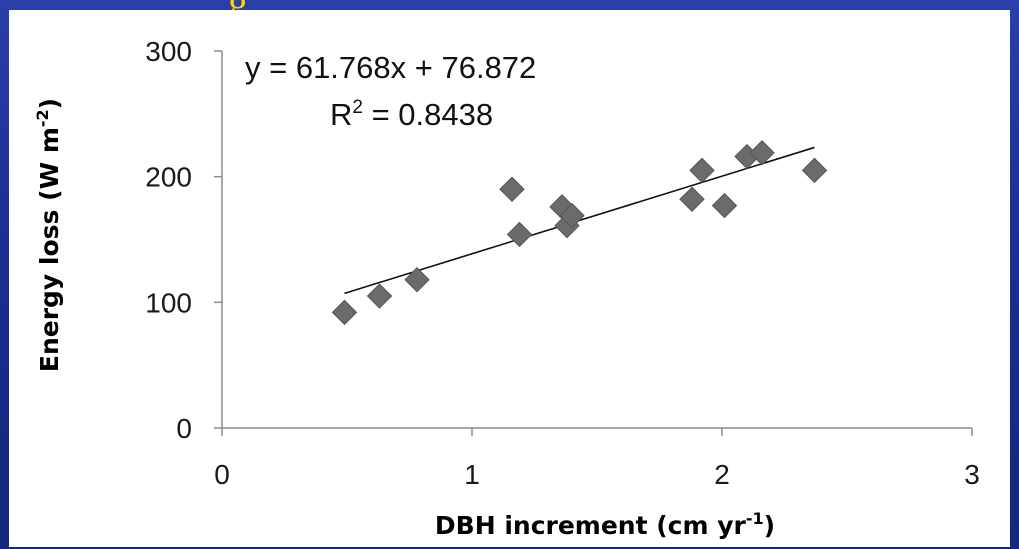 The image size is (1019, 549). What do you see at coordinates (972, 474) in the screenshot?
I see `x-tick-label: 3` at bounding box center [972, 474].